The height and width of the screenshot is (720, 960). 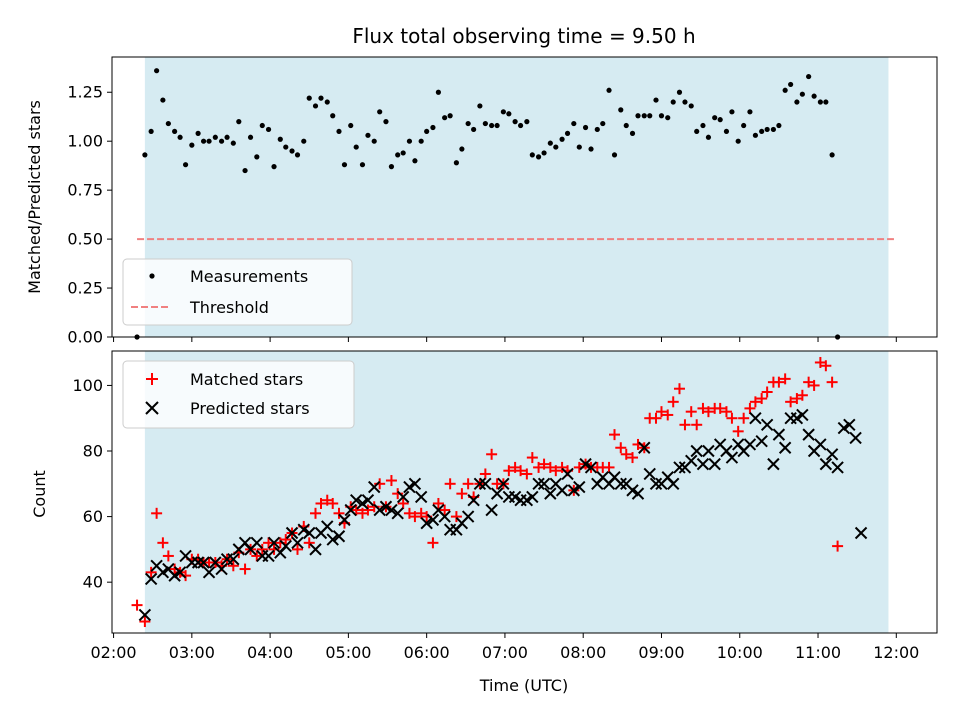 I want to click on top-y-tick-label: 0.00, so click(x=85, y=337).